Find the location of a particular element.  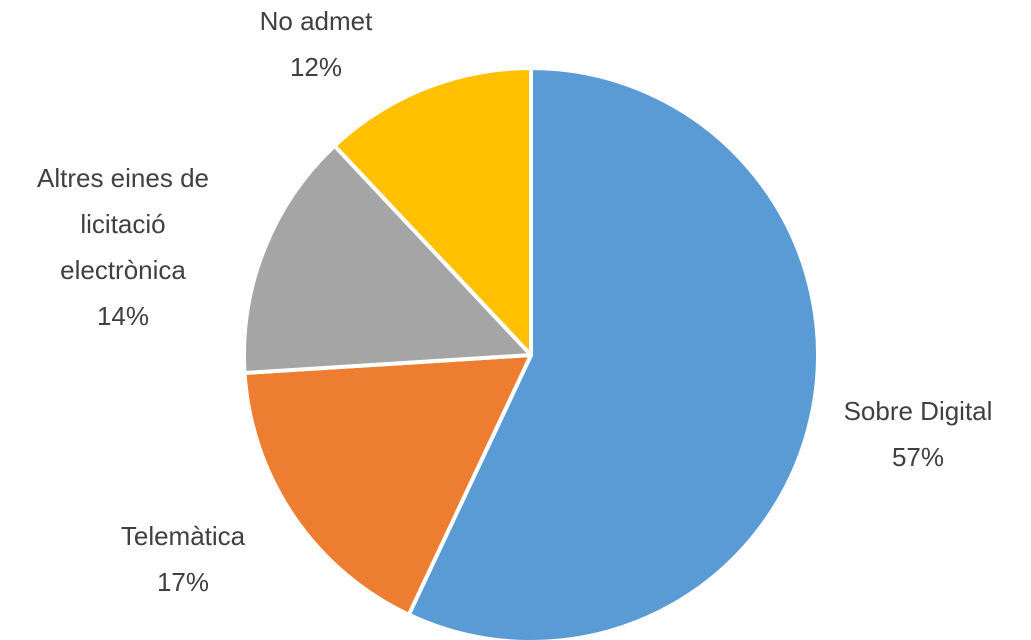

slice-telematica is located at coordinates (387, 485).